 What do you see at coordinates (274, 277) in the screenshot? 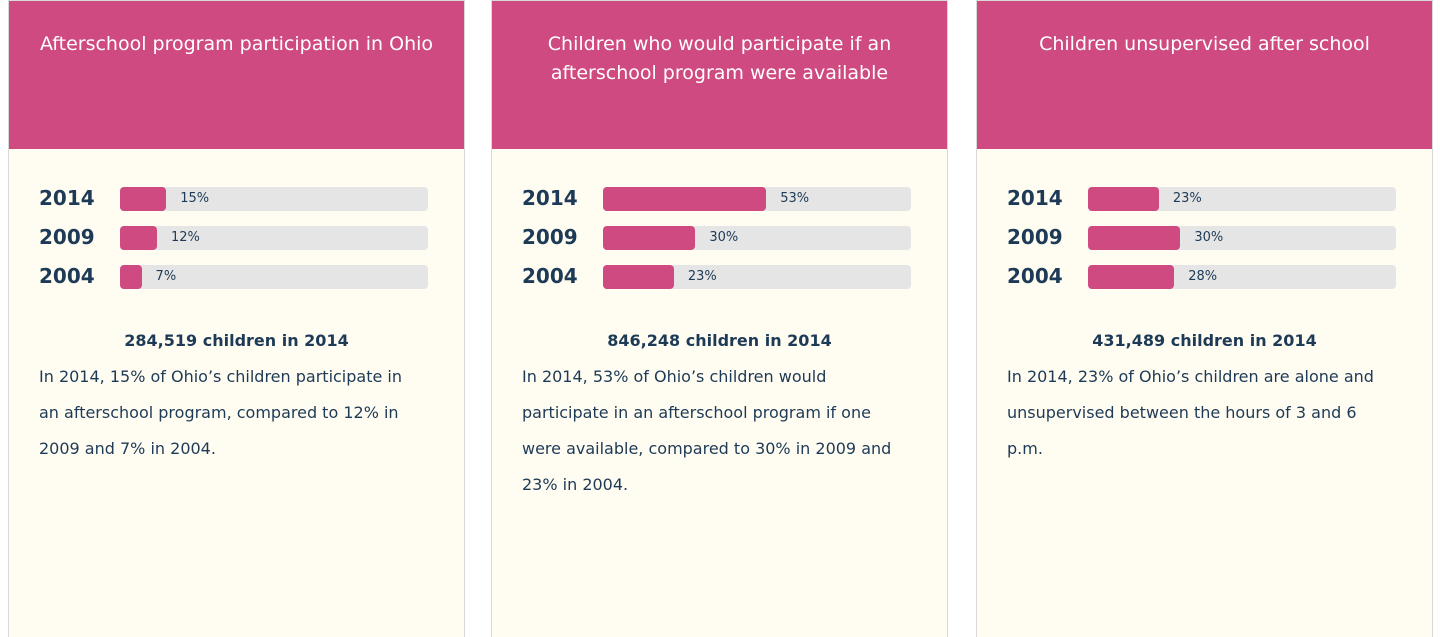
I see `bar-track: 7%` at bounding box center [274, 277].